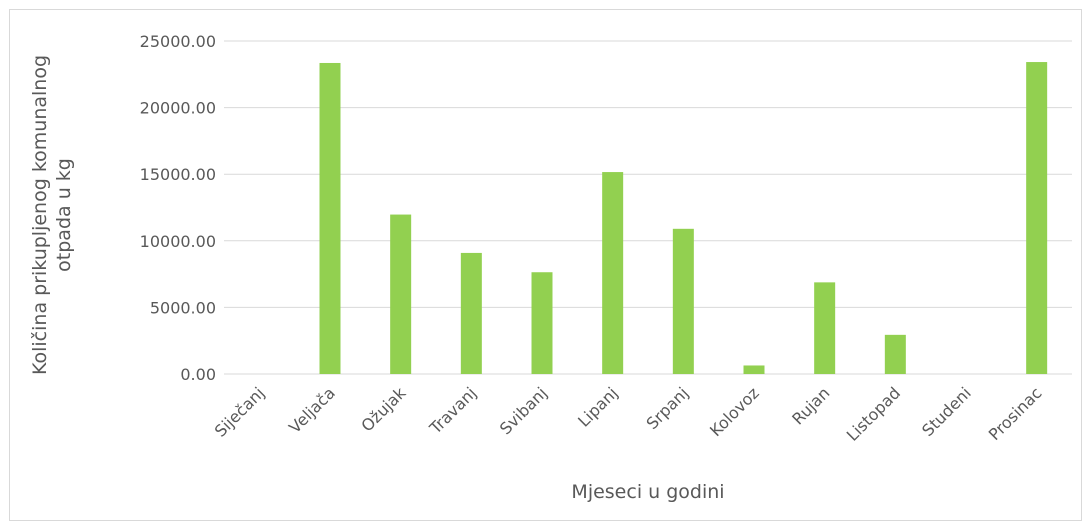 Image resolution: width=1091 pixels, height=530 pixels. What do you see at coordinates (452, 410) in the screenshot?
I see `x-tick-label: Travanj` at bounding box center [452, 410].